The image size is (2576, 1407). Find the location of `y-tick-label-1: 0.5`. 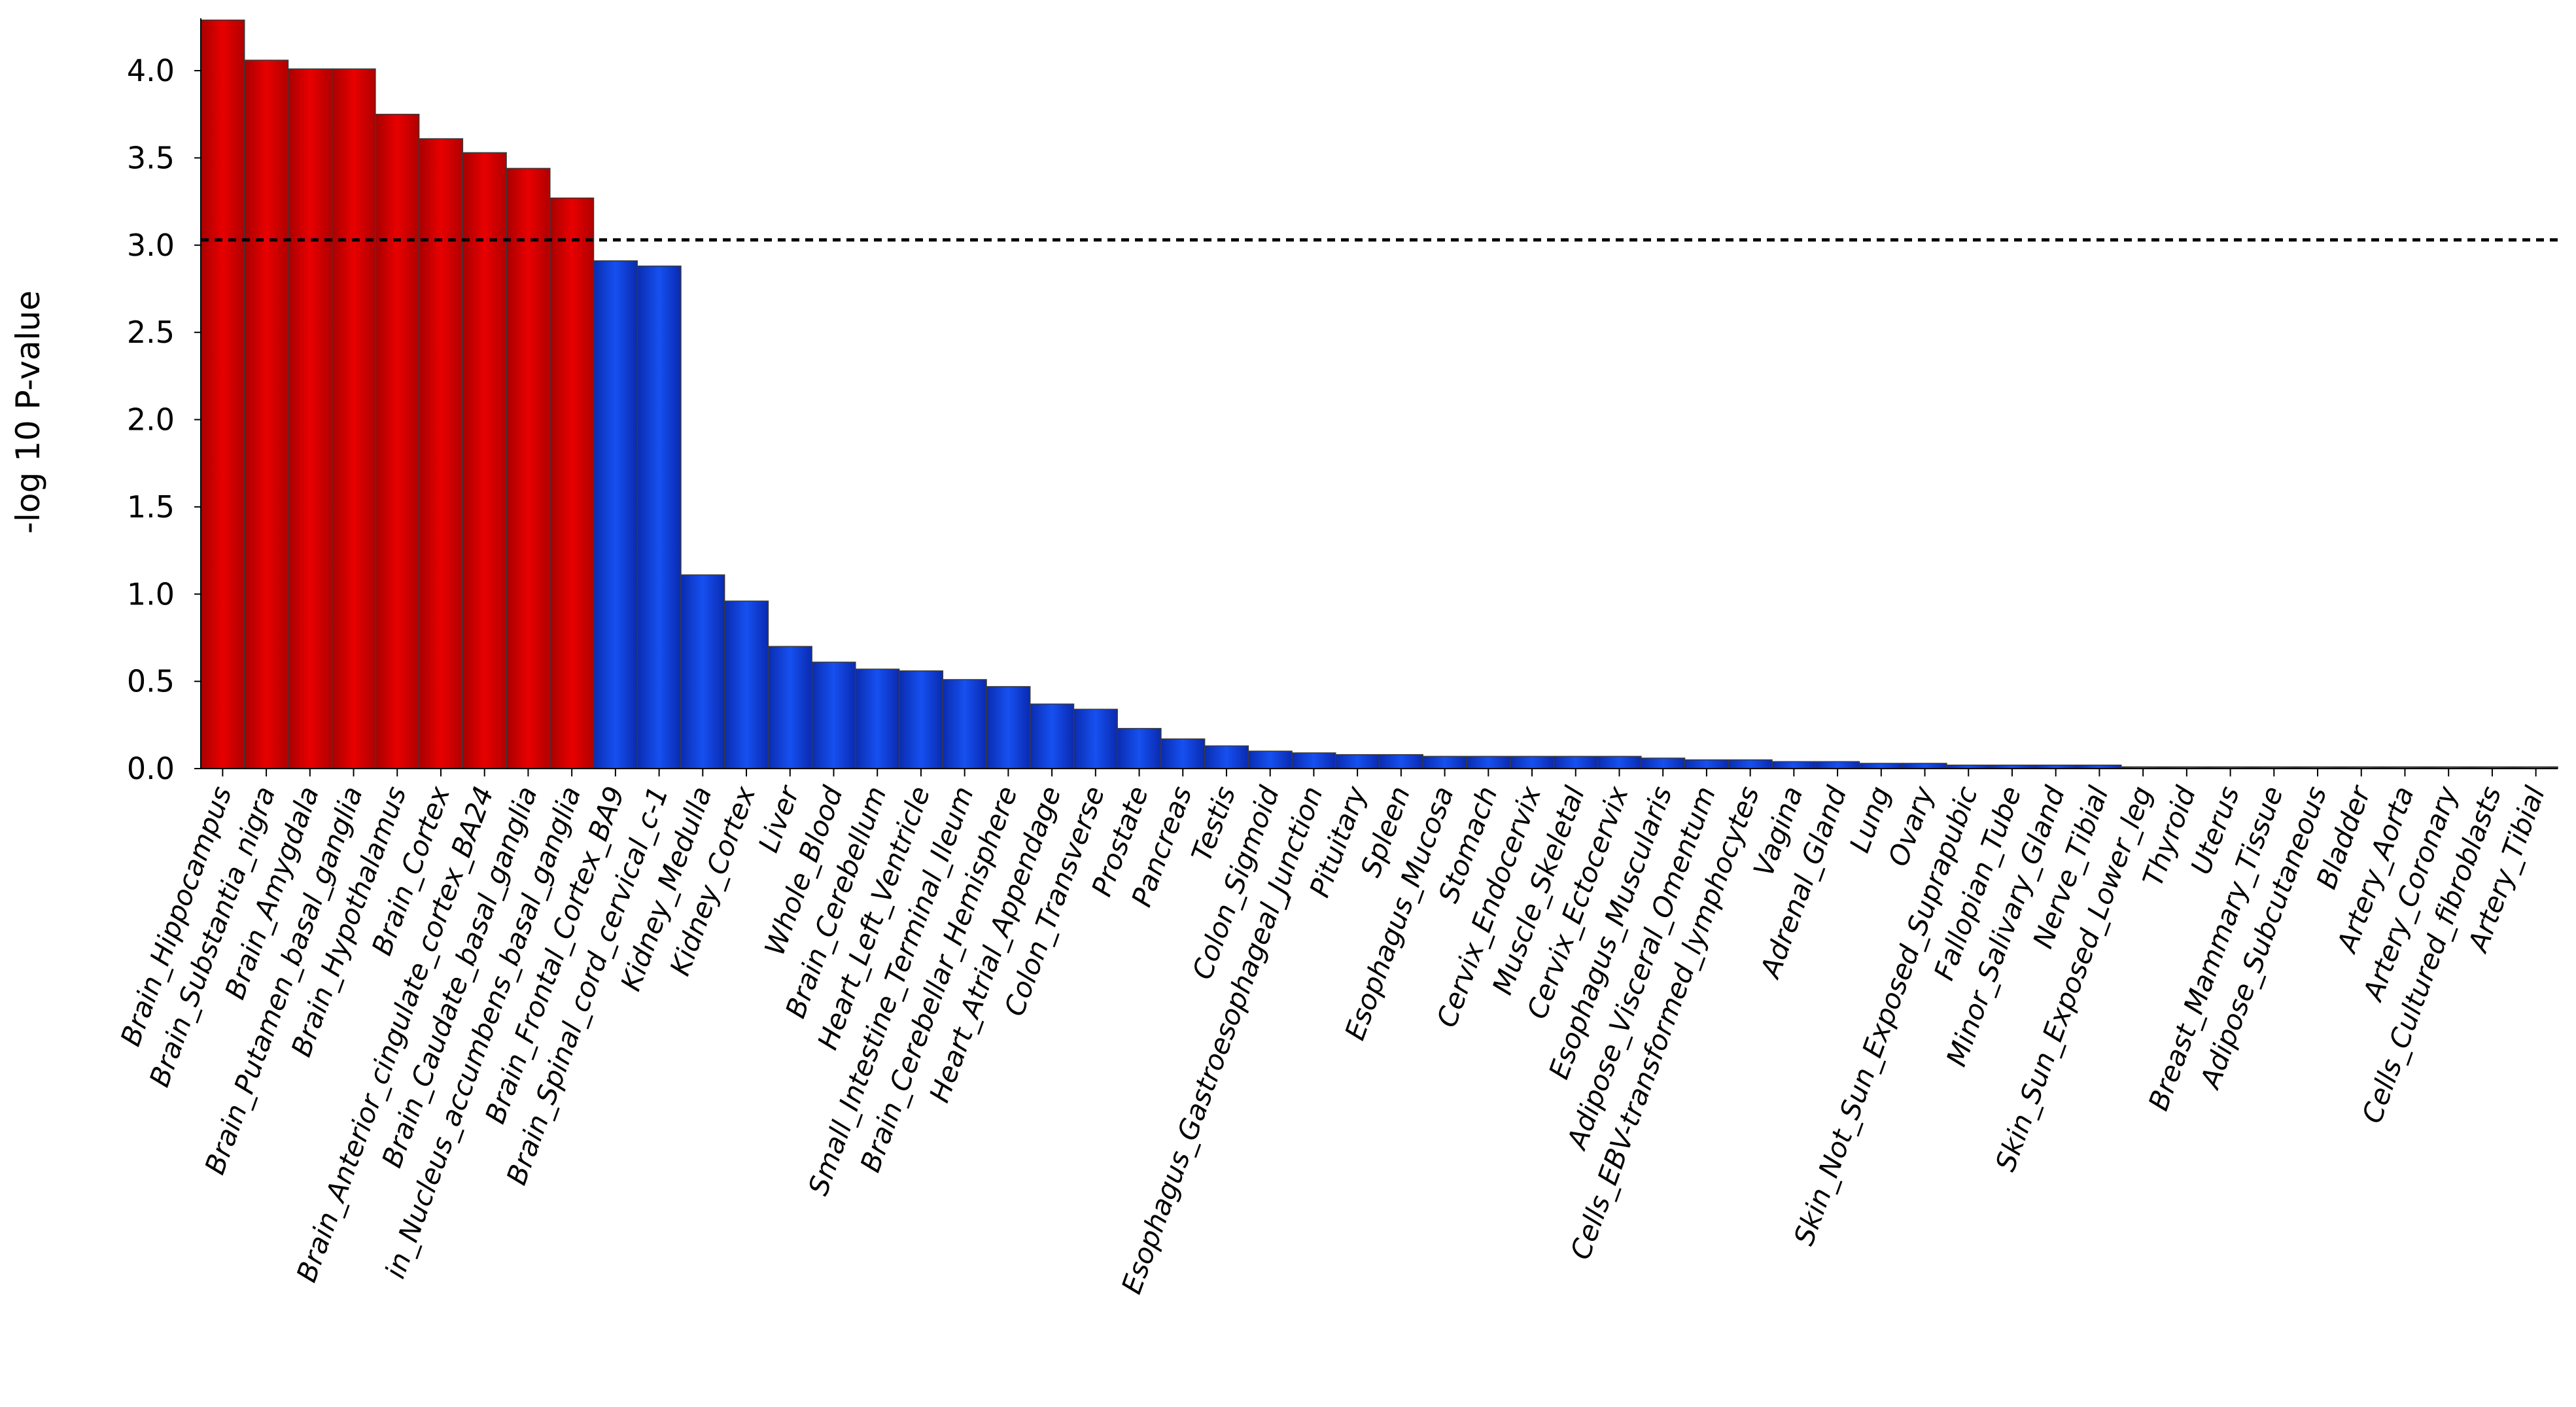

y-tick-label-1: 0.5 is located at coordinates (151, 682).